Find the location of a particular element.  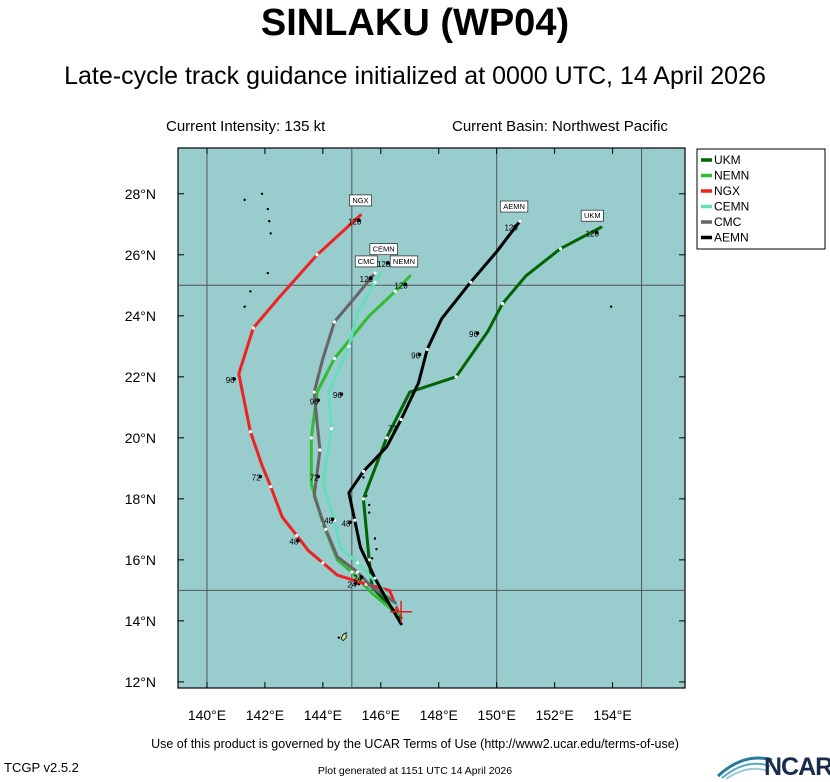

forecast-hour-label-ukm: 96 is located at coordinates (473, 334).